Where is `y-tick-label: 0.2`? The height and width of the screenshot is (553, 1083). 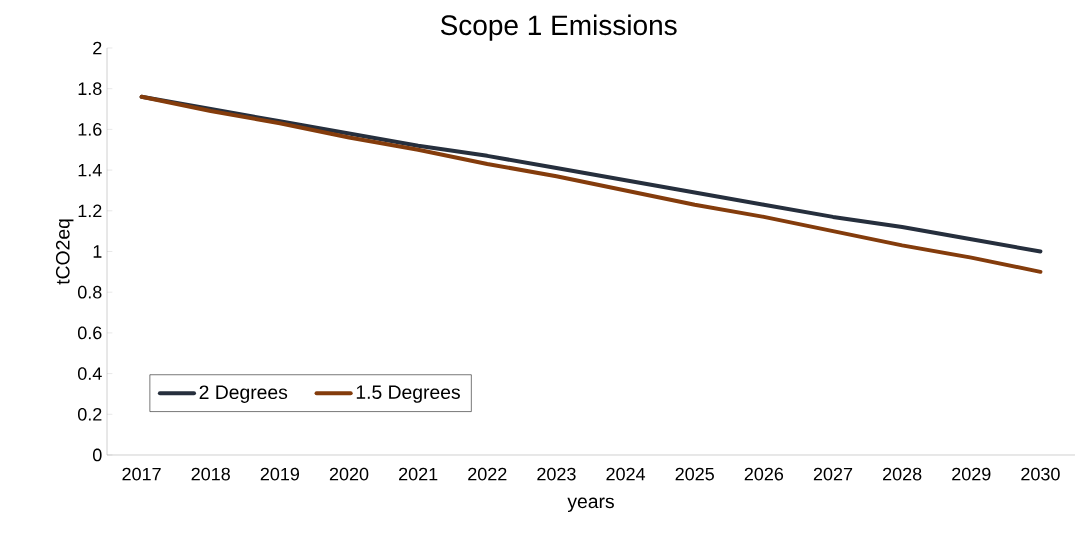
y-tick-label: 0.2 is located at coordinates (89, 414).